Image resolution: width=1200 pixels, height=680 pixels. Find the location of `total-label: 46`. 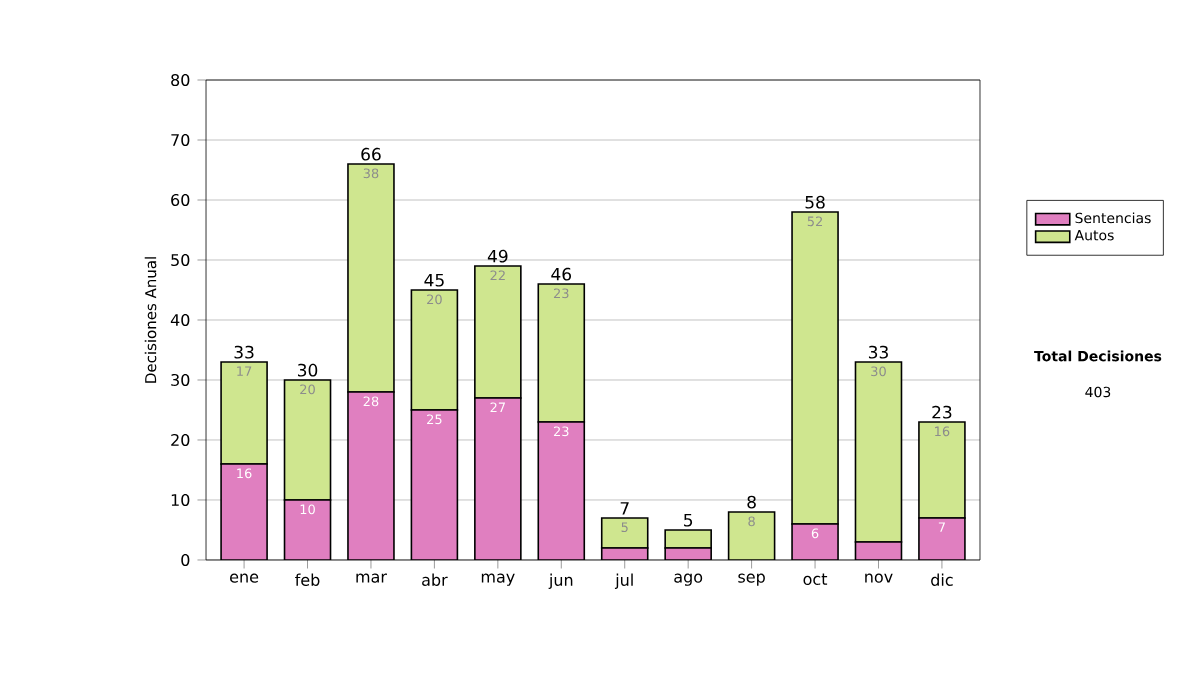

total-label: 46 is located at coordinates (561, 274).